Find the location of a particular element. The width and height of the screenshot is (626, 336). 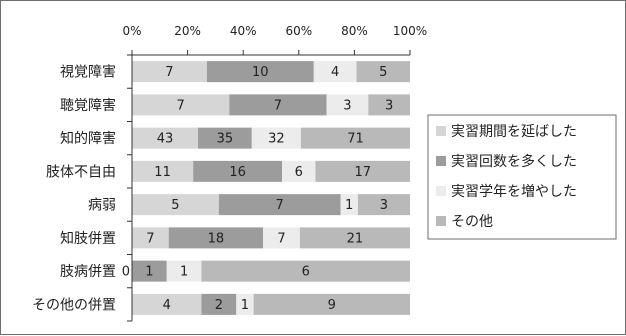

tick-label: 100% is located at coordinates (410, 31).